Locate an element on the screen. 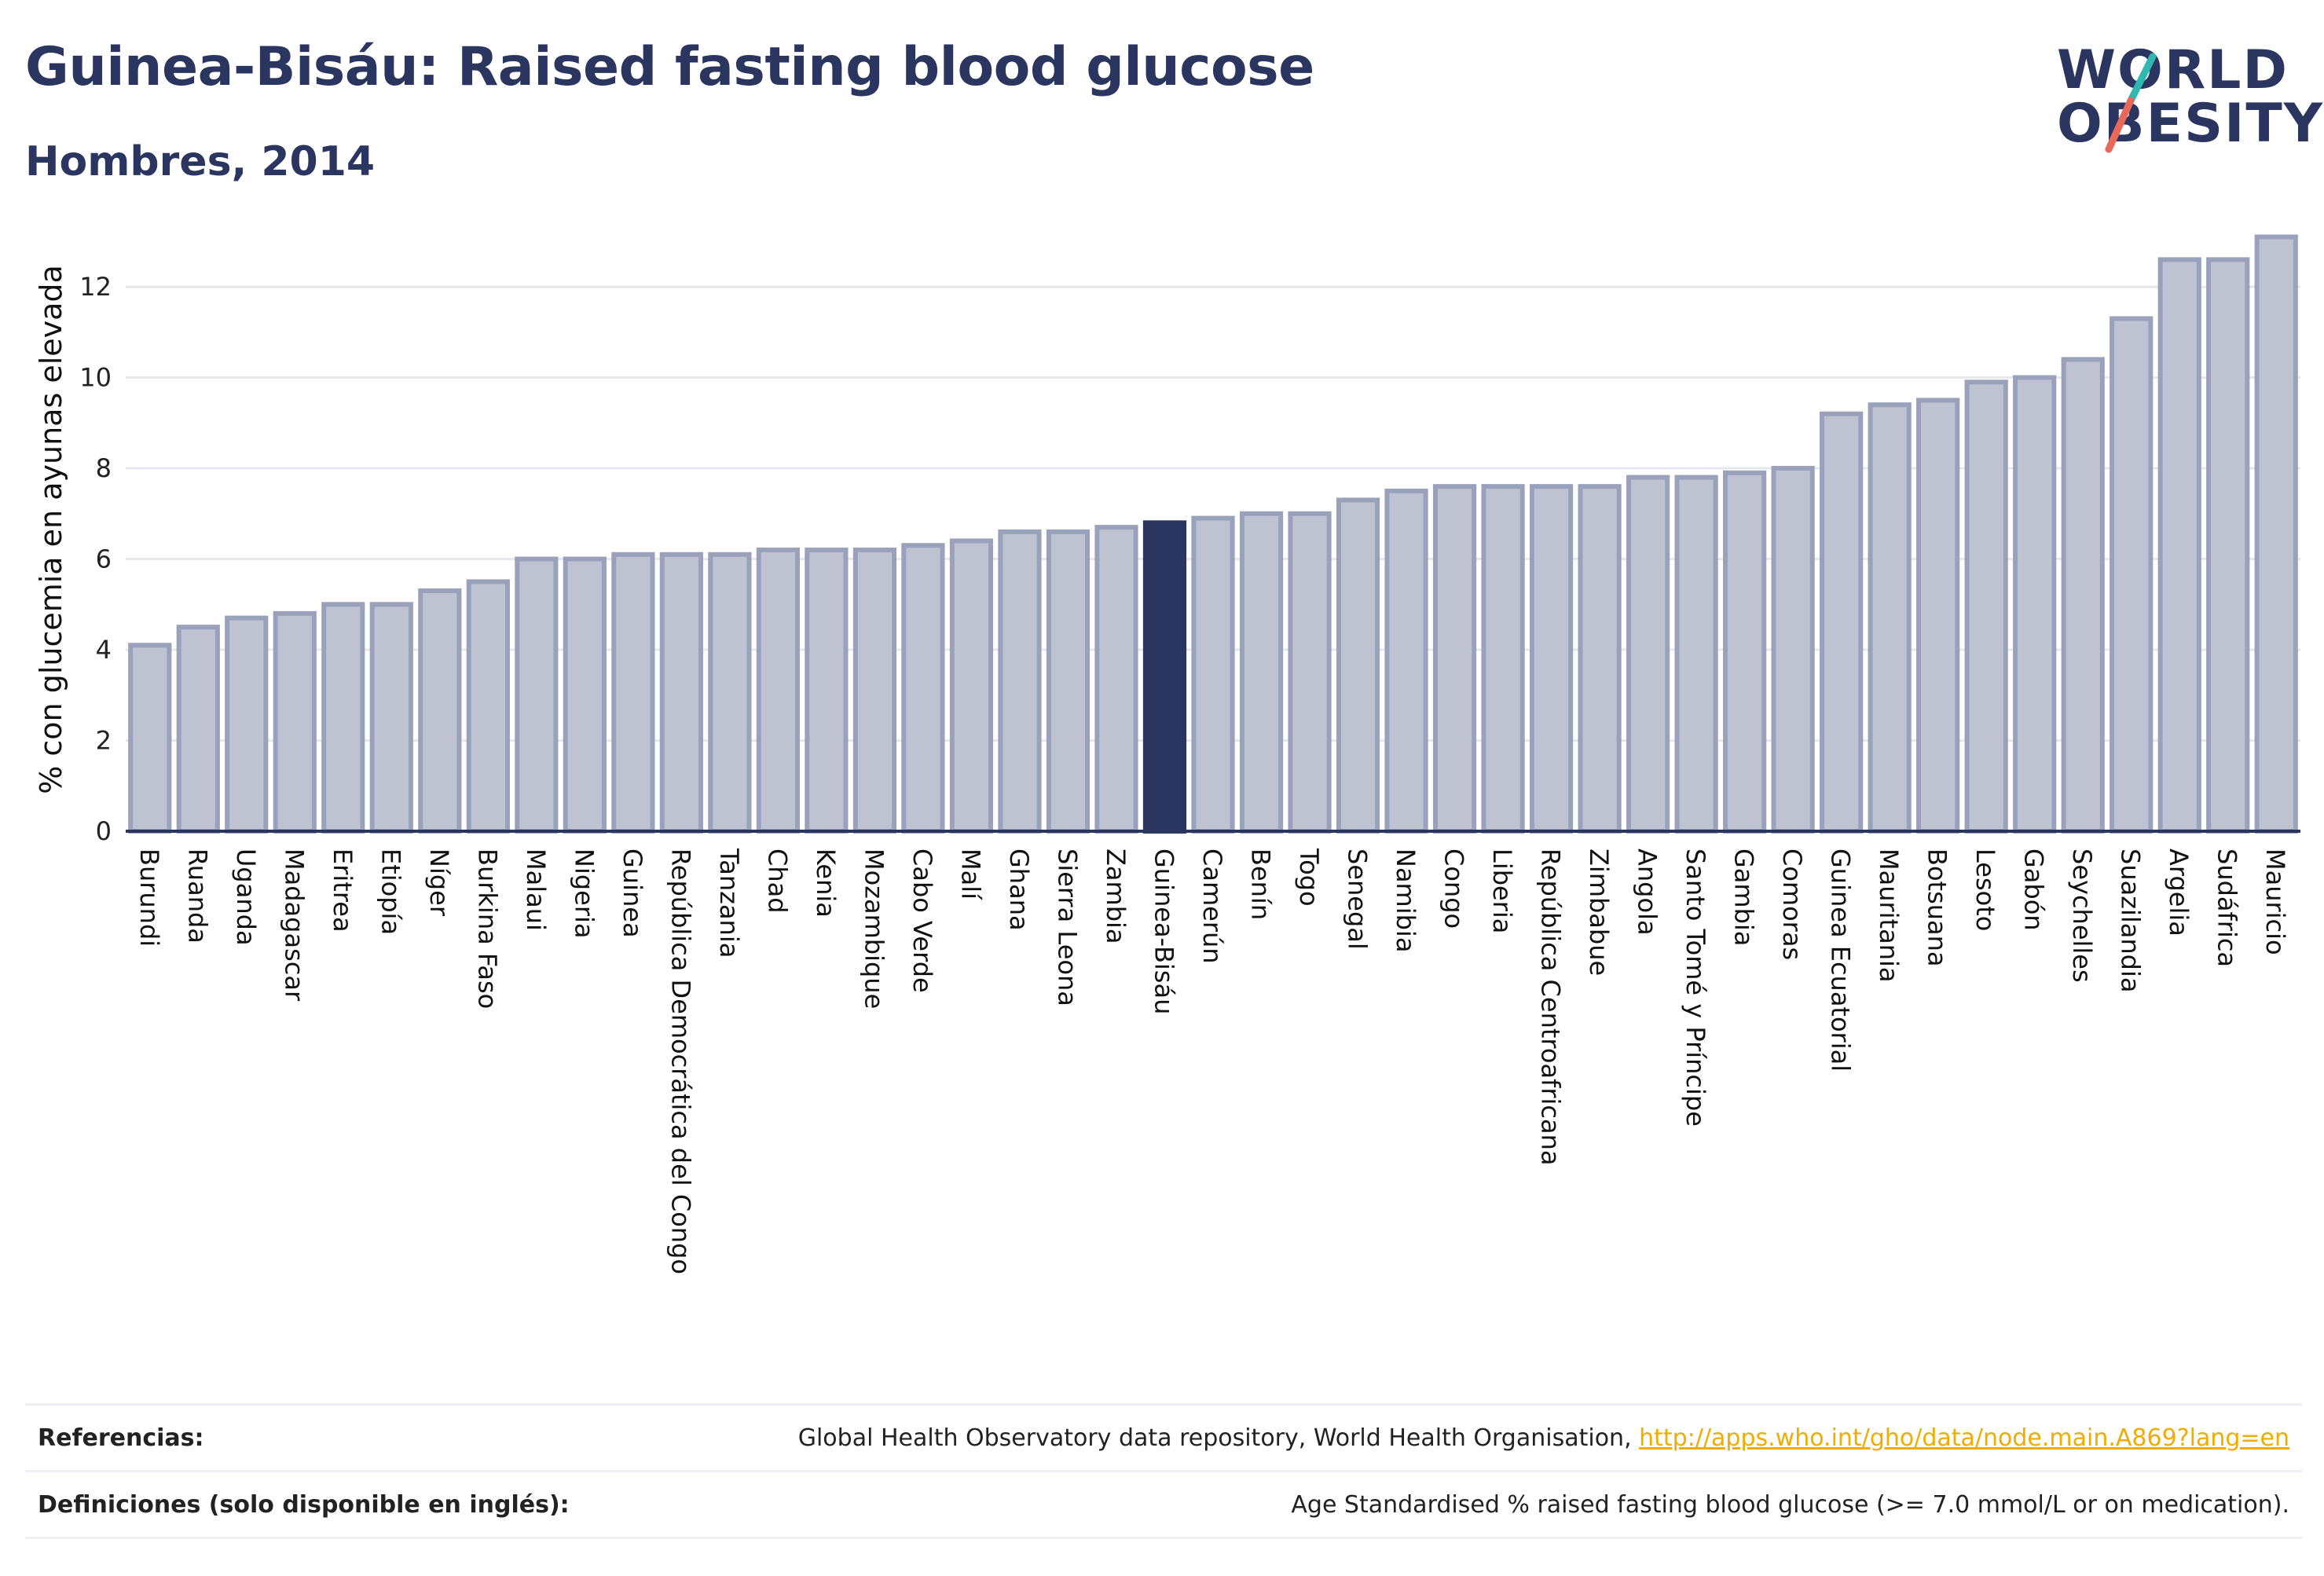 The image size is (2324, 1576). x-tick-label: Mauricio is located at coordinates (2275, 901).